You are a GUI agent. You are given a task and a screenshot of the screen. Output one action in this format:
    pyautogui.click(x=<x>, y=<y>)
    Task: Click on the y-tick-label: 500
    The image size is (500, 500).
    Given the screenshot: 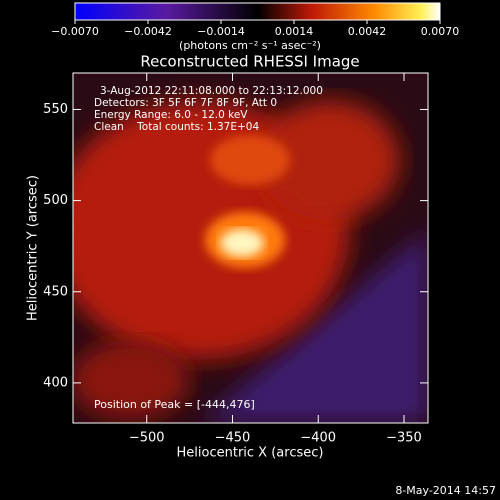 What is the action you would take?
    pyautogui.click(x=55, y=200)
    